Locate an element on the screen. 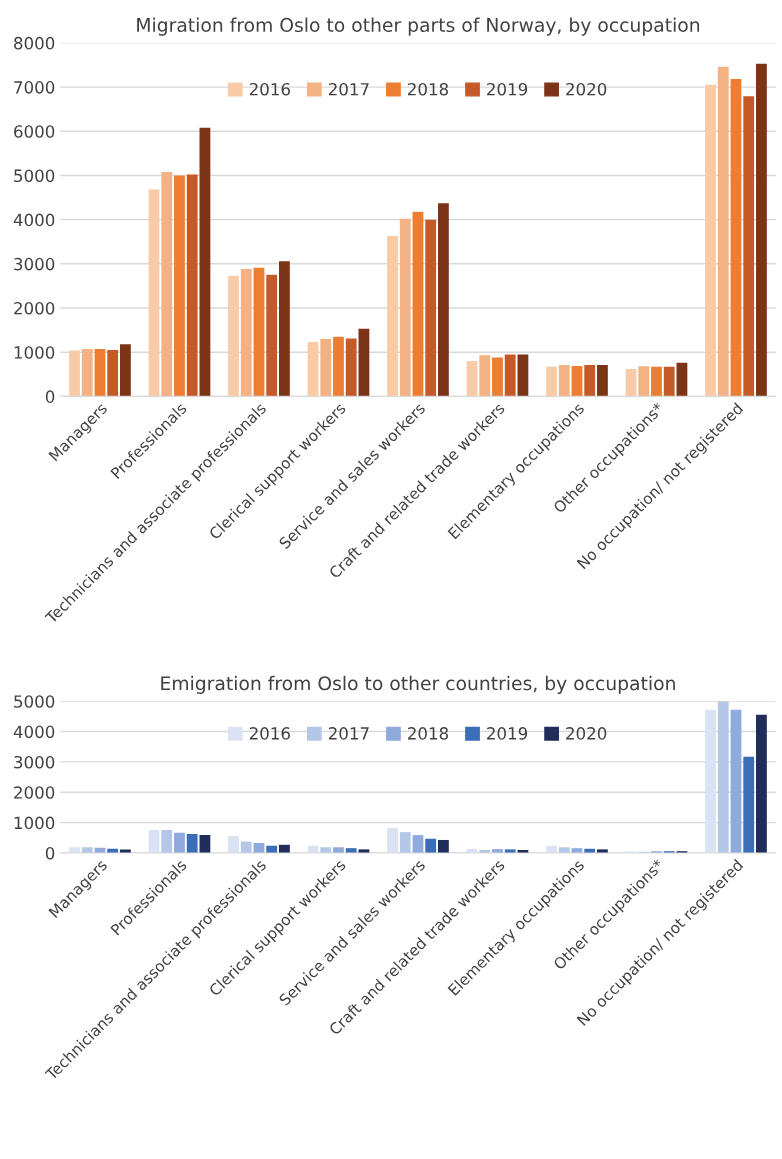  y-tick-label: 6000 is located at coordinates (34, 131).